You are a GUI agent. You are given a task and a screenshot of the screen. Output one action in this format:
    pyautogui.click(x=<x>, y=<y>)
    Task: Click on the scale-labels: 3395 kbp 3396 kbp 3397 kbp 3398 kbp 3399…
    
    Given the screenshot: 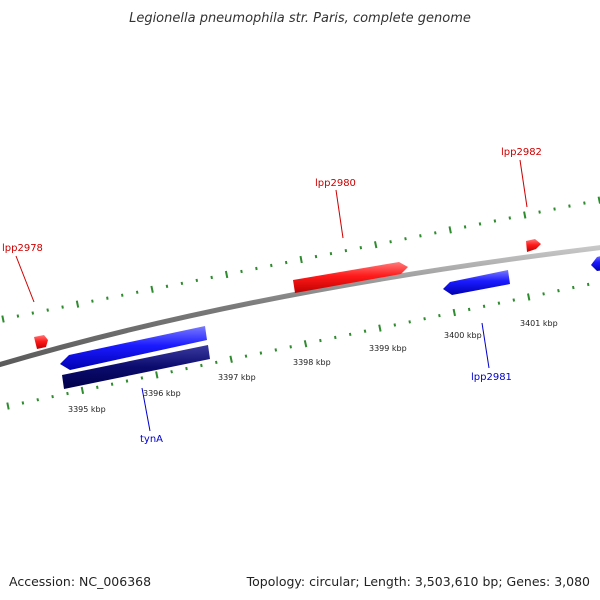 What is the action you would take?
    pyautogui.click(x=313, y=366)
    